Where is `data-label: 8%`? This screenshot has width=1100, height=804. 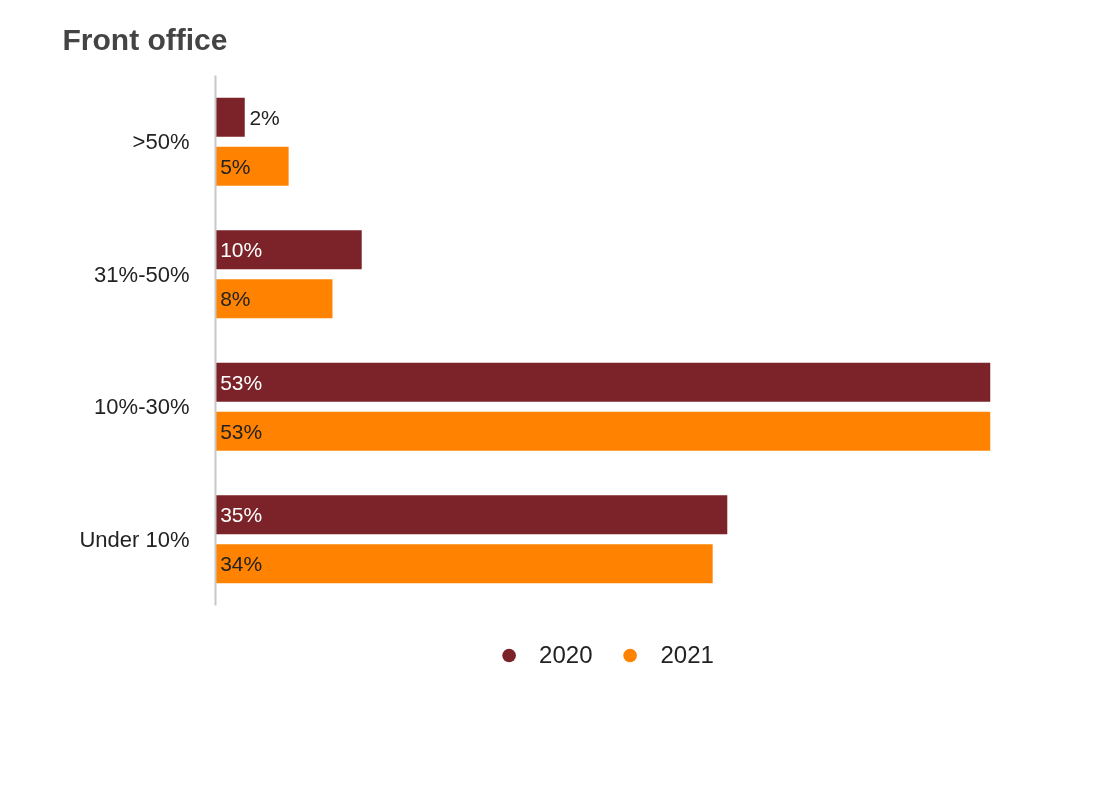
data-label: 8% is located at coordinates (235, 299).